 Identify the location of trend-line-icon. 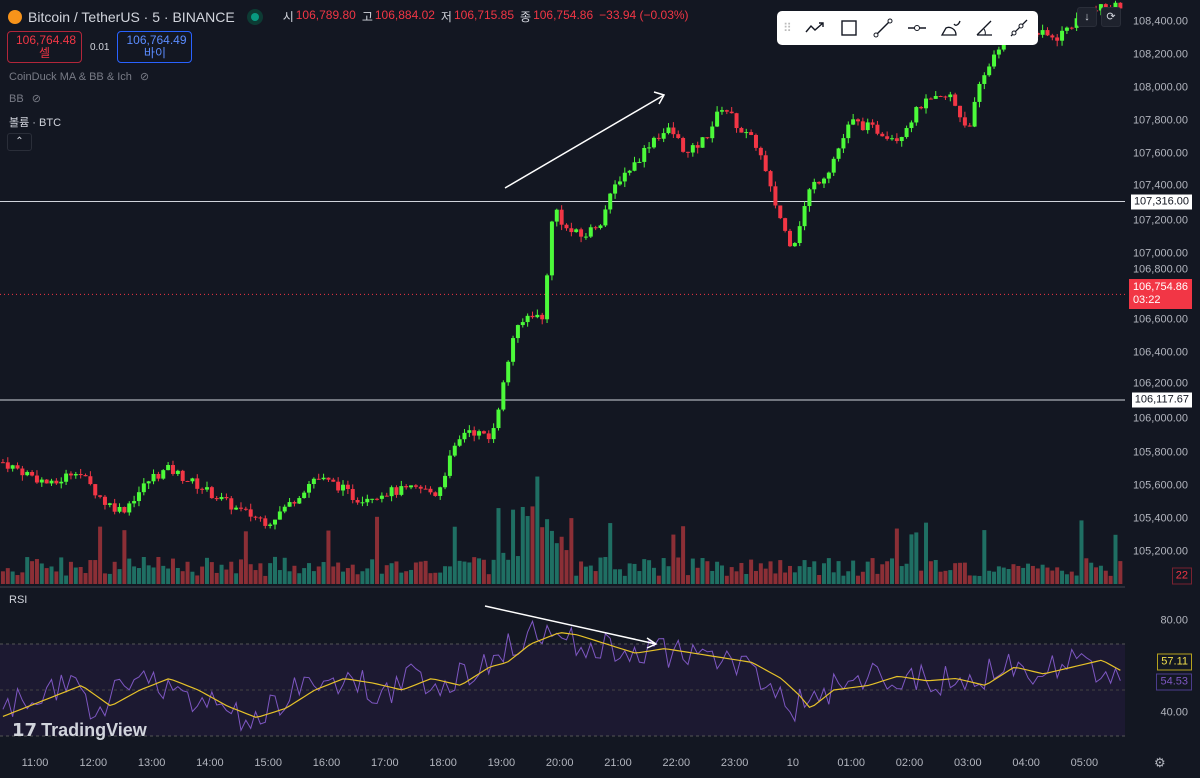
(883, 28).